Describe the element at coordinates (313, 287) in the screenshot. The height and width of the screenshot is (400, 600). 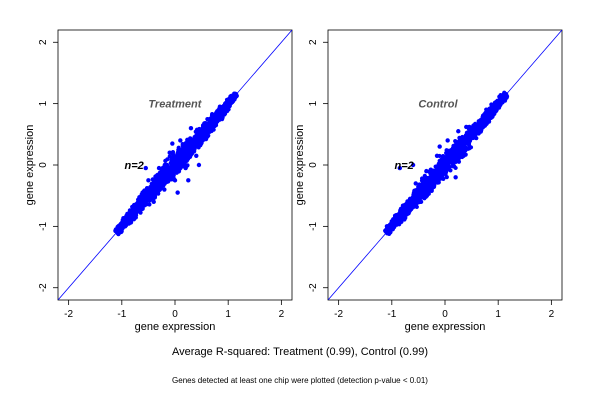
I see `y-tick-label: -2` at that location.